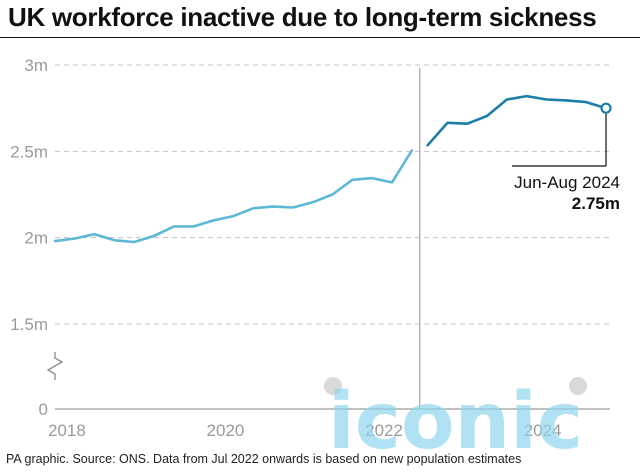 Image resolution: width=640 pixels, height=475 pixels. What do you see at coordinates (606, 108) in the screenshot?
I see `last-point-marker` at bounding box center [606, 108].